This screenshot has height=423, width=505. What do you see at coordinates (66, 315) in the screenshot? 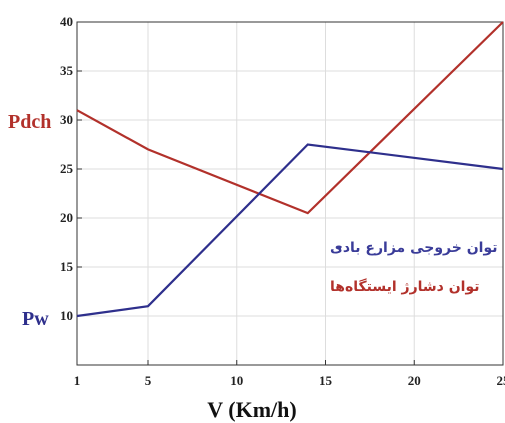
I see `y-tick-label: 10` at bounding box center [66, 315].